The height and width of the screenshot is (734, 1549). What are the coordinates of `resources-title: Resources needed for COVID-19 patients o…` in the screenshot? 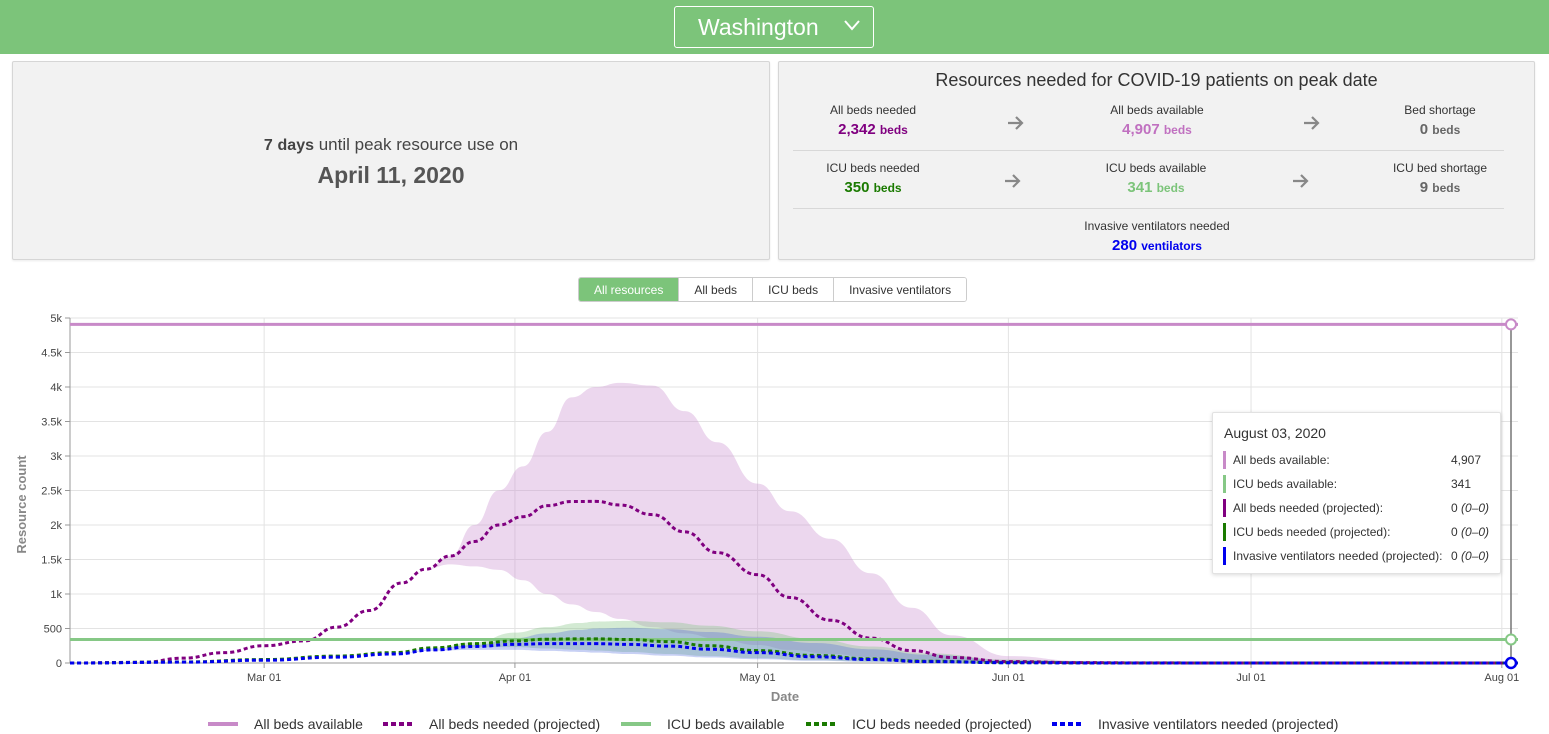 It's located at (1156, 80).